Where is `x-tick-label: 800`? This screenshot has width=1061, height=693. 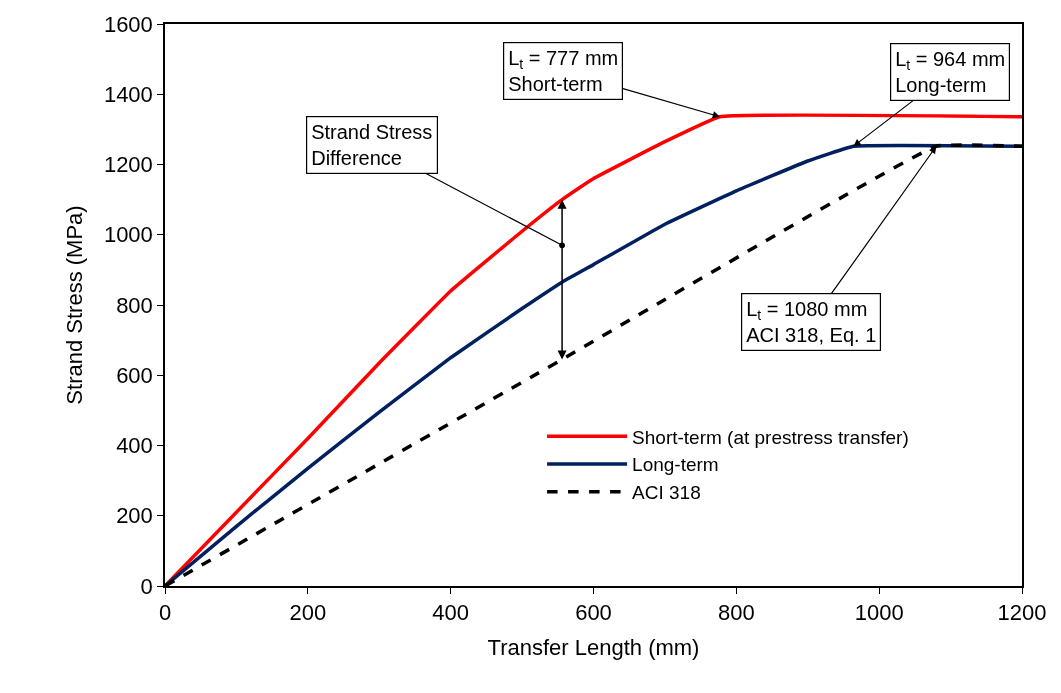 x-tick-label: 800 is located at coordinates (736, 613).